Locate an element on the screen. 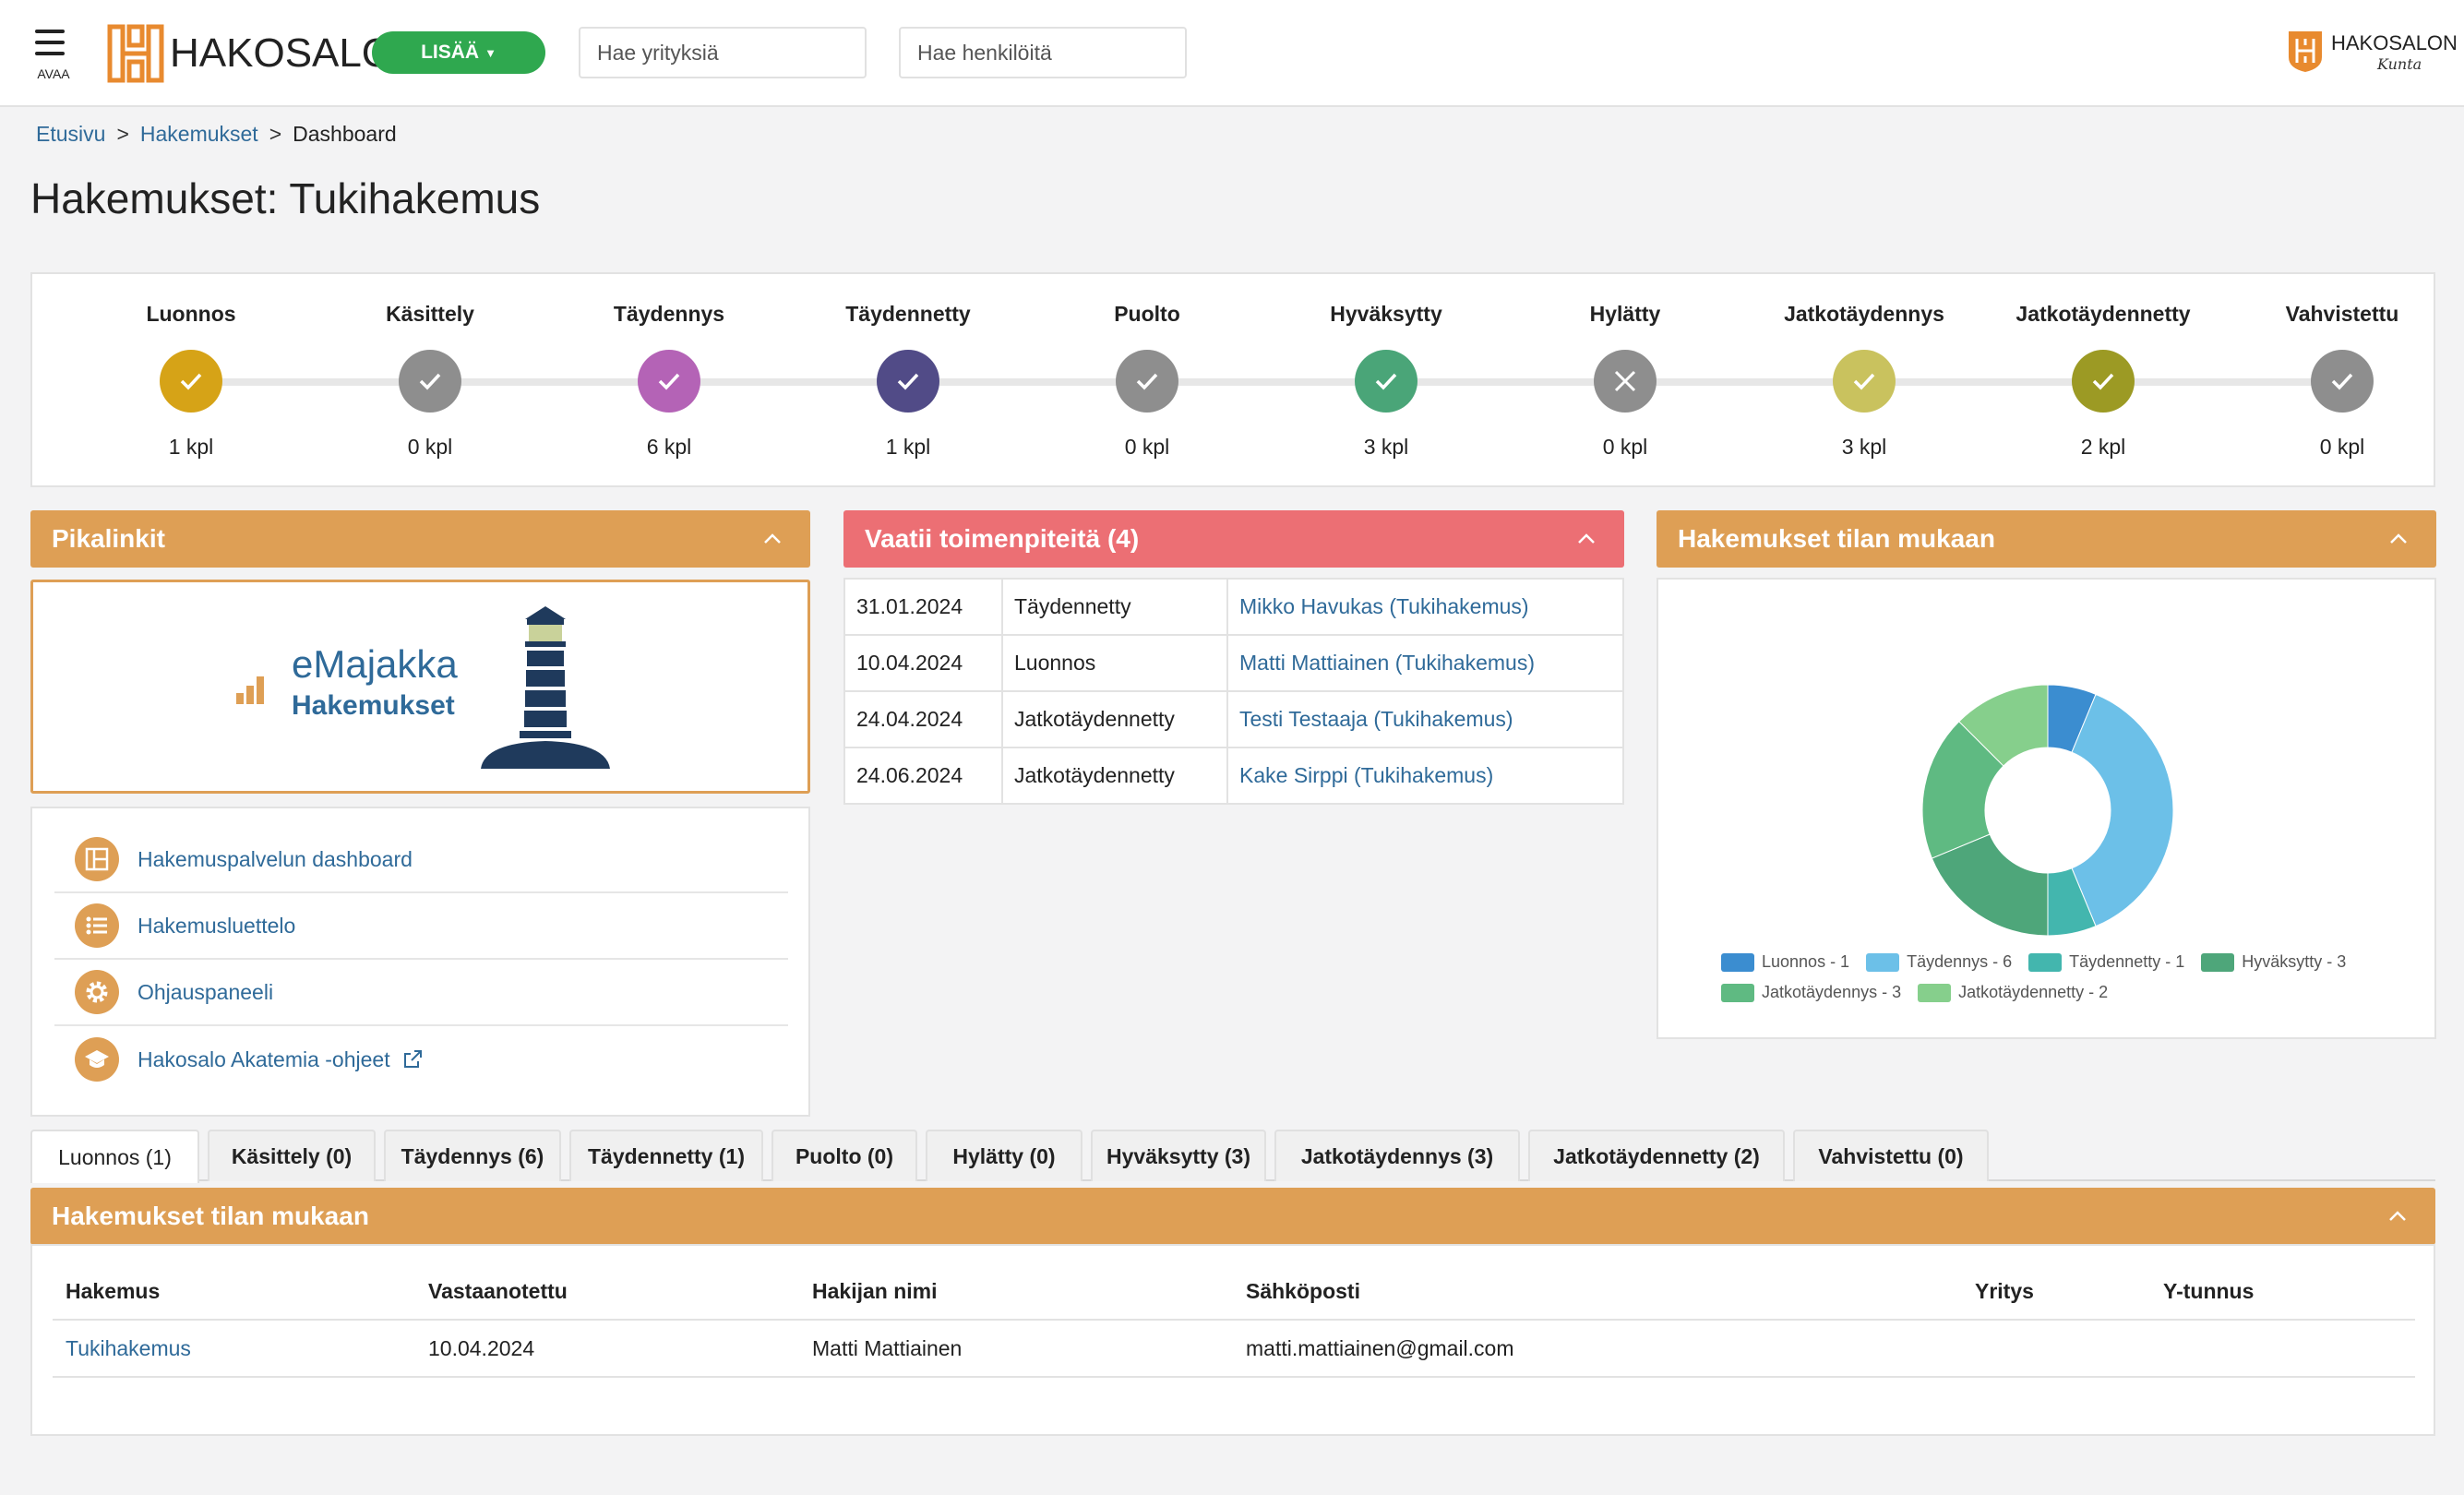  dashboard-icon is located at coordinates (97, 859).